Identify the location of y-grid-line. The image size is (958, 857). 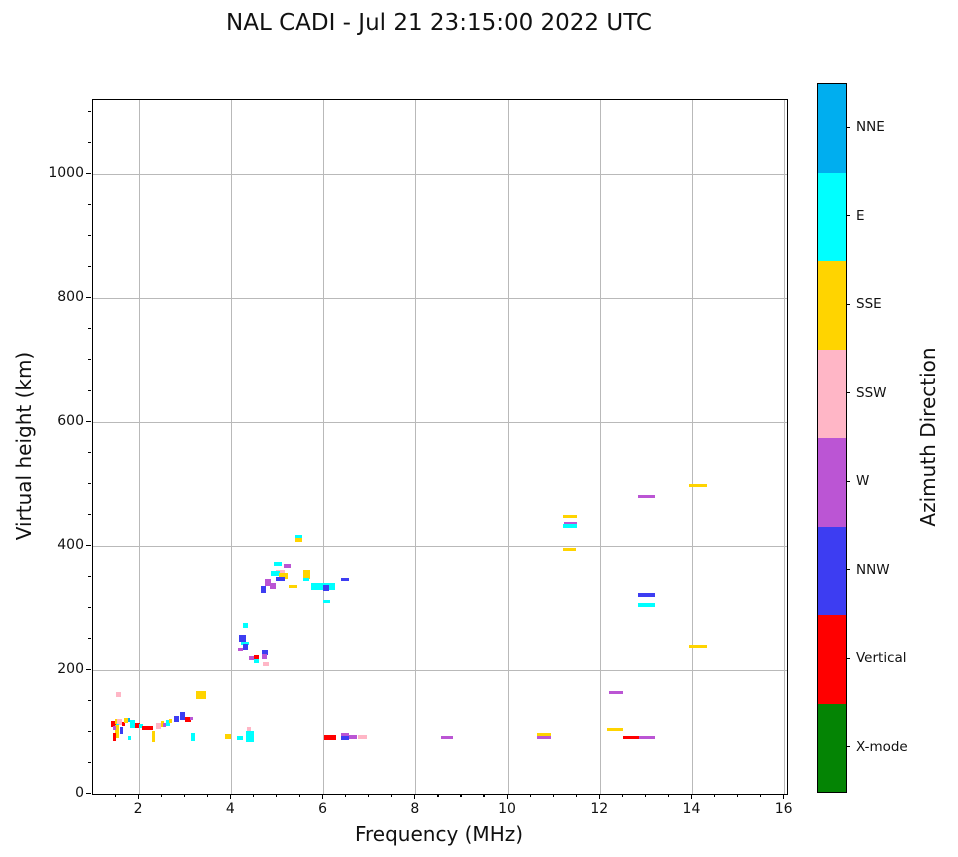
(440, 298).